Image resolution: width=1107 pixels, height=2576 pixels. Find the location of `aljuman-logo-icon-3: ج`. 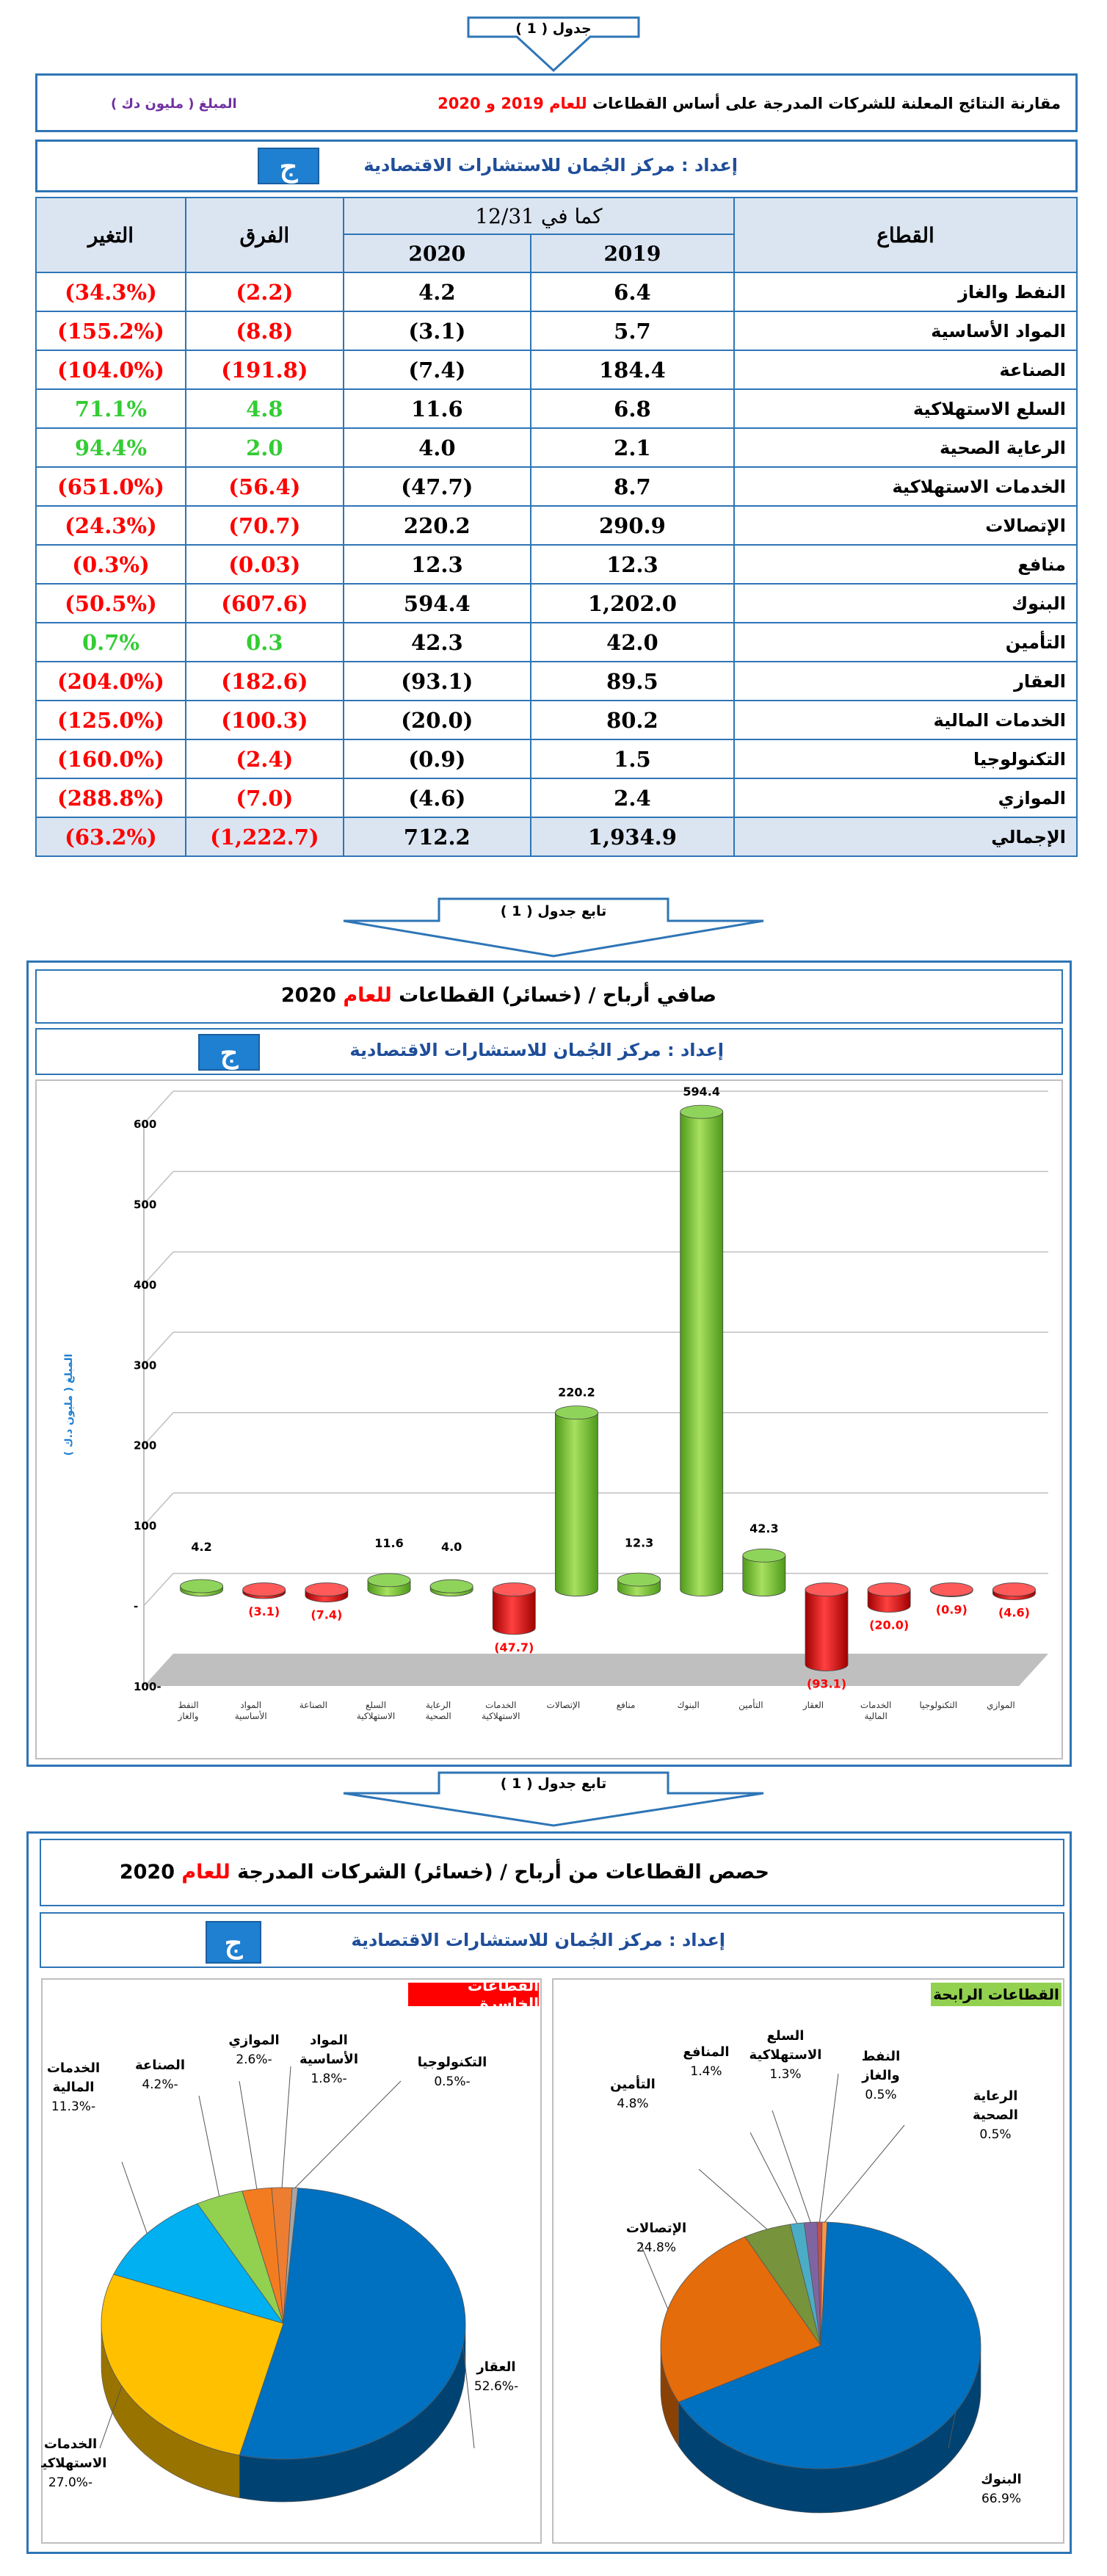

aljuman-logo-icon-3: ج is located at coordinates (234, 1942).